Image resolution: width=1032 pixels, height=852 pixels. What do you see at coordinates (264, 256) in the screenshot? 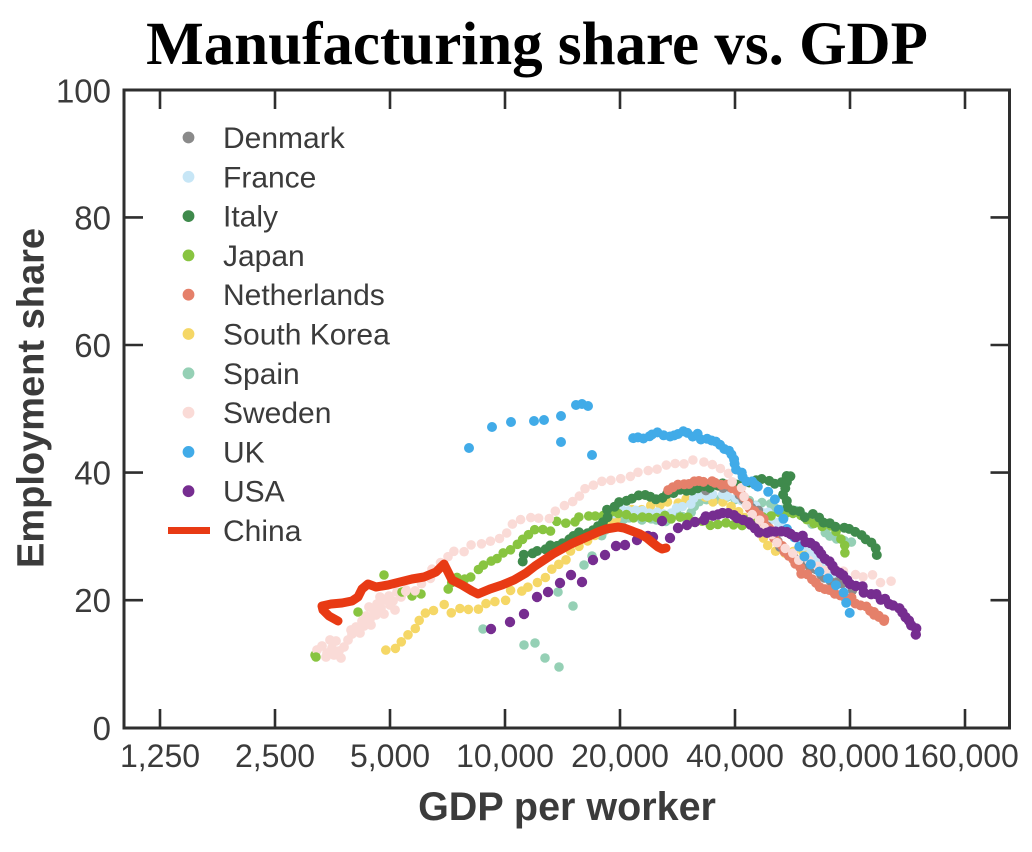
I see `svg-text: Japan` at bounding box center [264, 256].